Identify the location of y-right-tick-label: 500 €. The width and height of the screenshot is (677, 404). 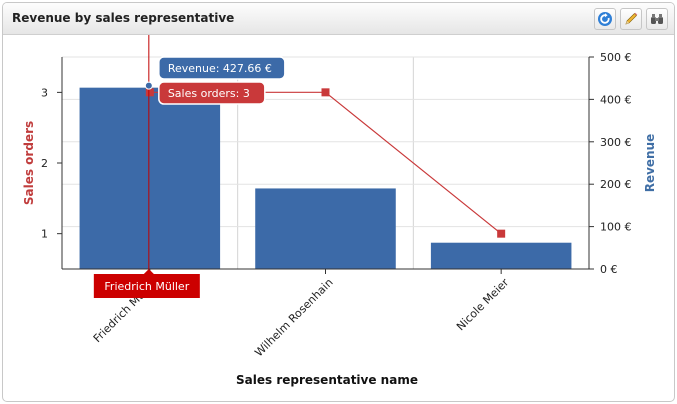
(616, 57).